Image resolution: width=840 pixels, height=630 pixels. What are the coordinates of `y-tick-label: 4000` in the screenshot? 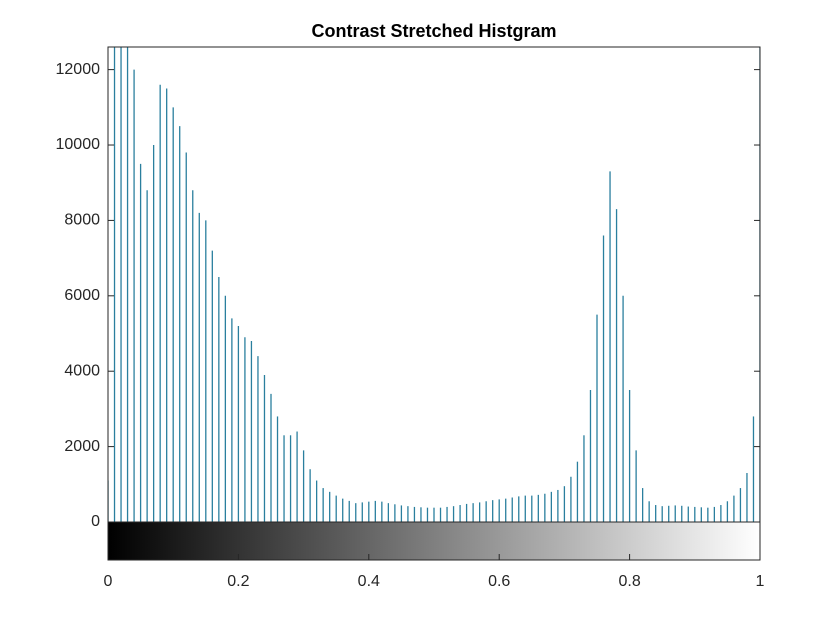 It's located at (82, 370).